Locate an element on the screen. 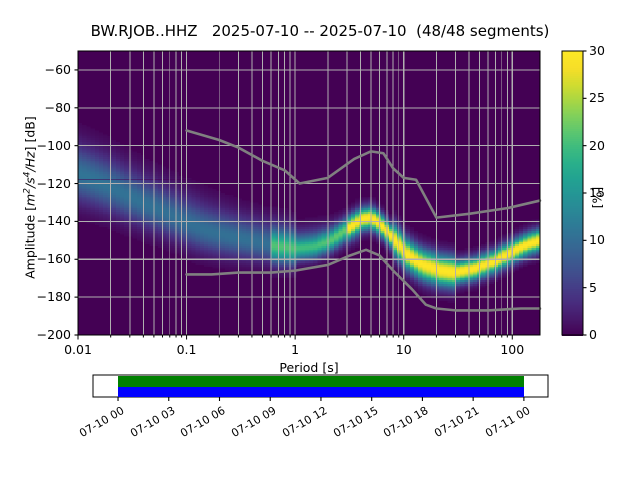 This screenshot has height=480, width=640. y-tick-label: −180 is located at coordinates (53, 297).